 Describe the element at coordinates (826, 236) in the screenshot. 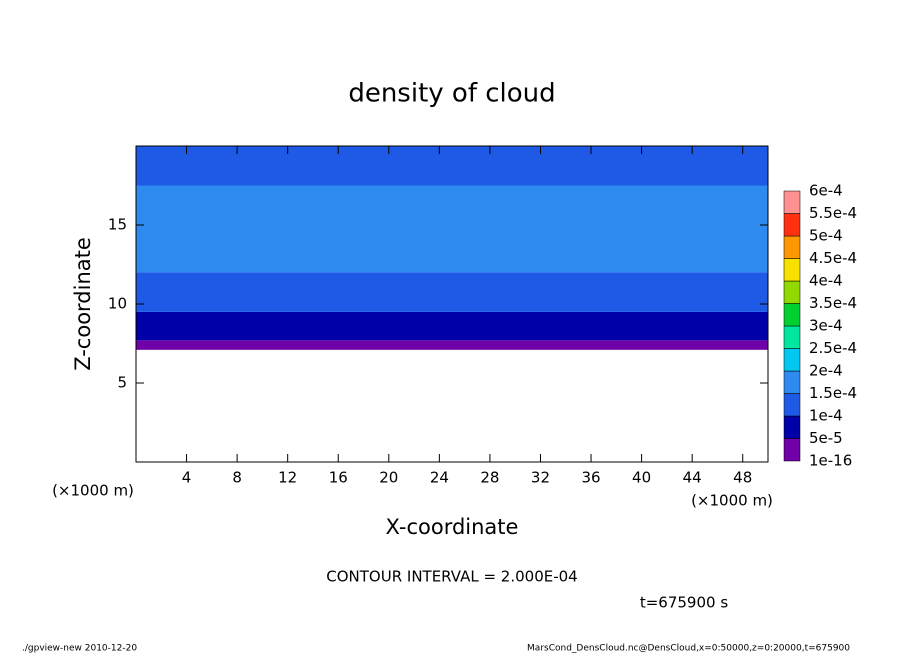

I see `colorbar-label: 5e-4` at that location.